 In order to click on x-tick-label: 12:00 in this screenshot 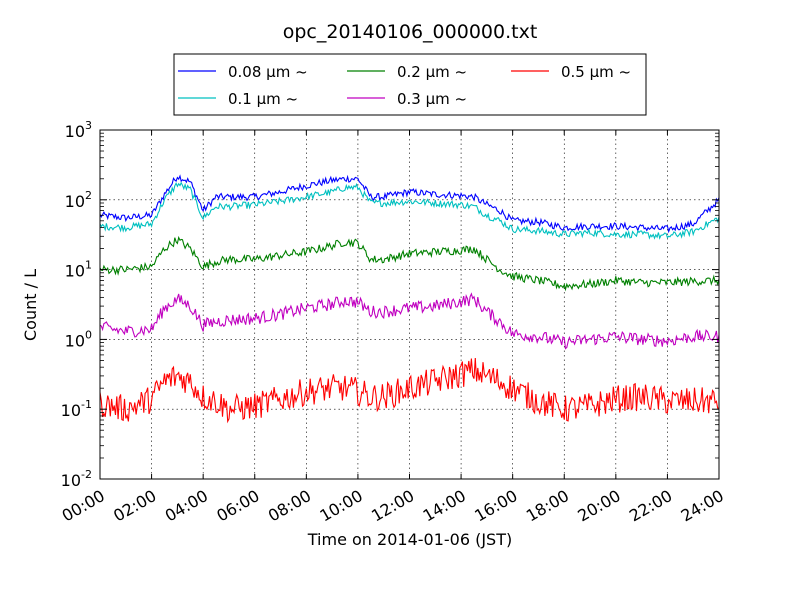, I will do `click(392, 506)`.